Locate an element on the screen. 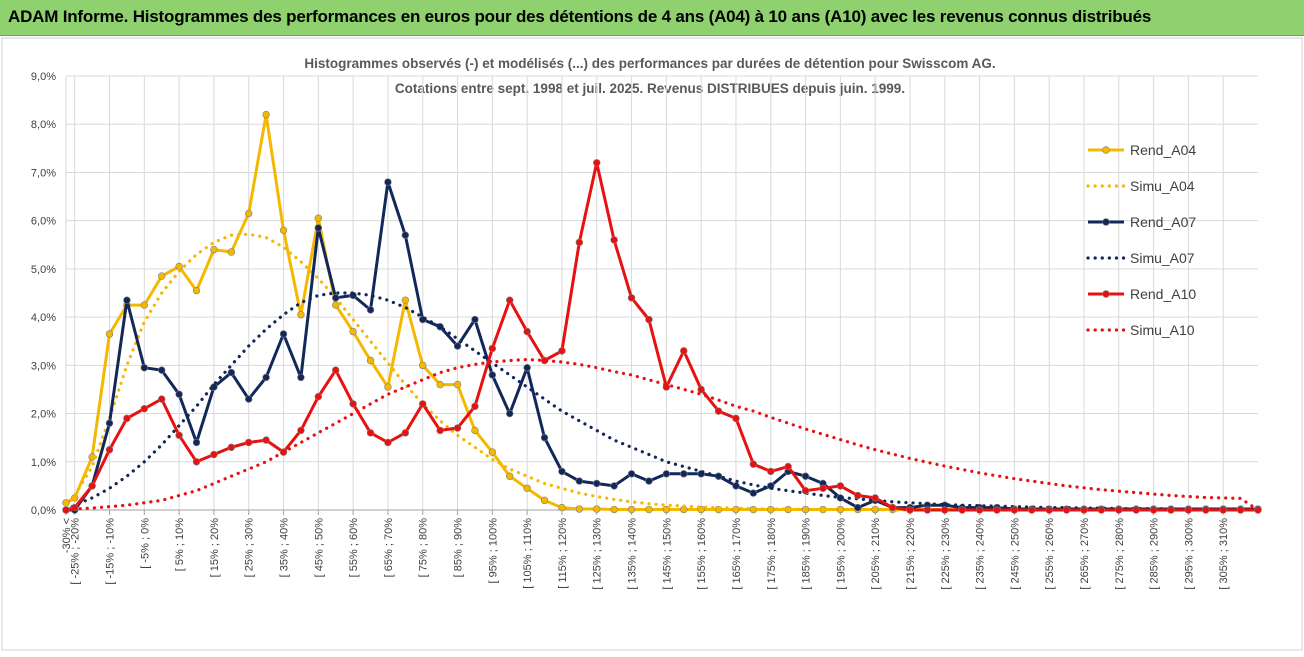 The height and width of the screenshot is (657, 1304). x-tick-label: [ 135% ; 140% is located at coordinates (633, 554).